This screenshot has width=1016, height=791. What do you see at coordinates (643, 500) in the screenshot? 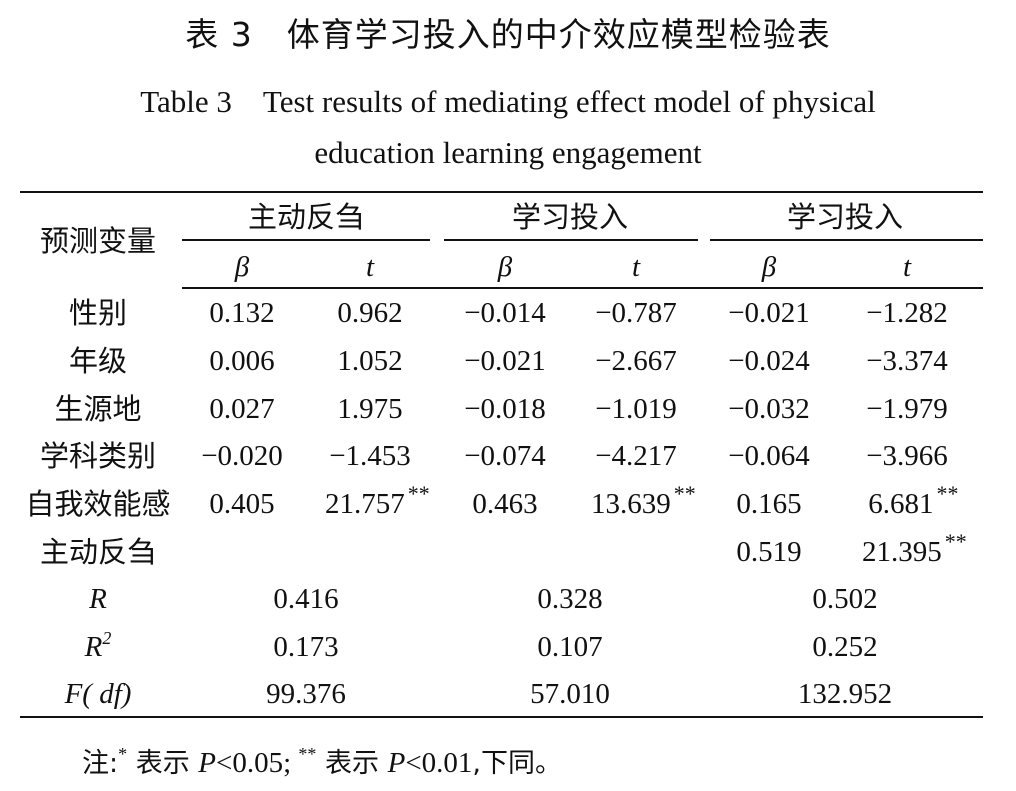
I see `table-cell: 13.639 **` at bounding box center [643, 500].